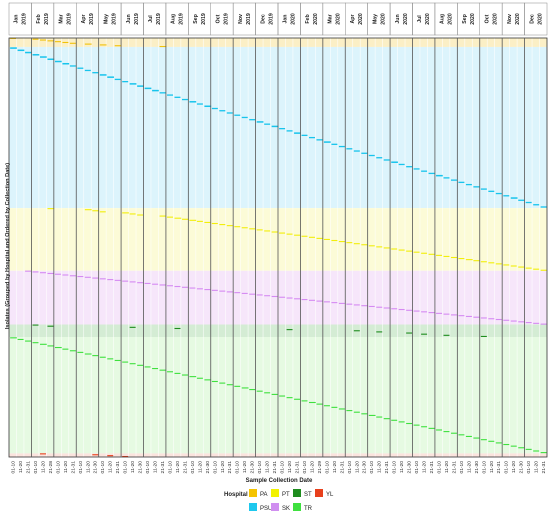 This screenshot has height=515, width=550. Describe the element at coordinates (510, 19) in the screenshot. I see `month-name-label: Nov` at that location.